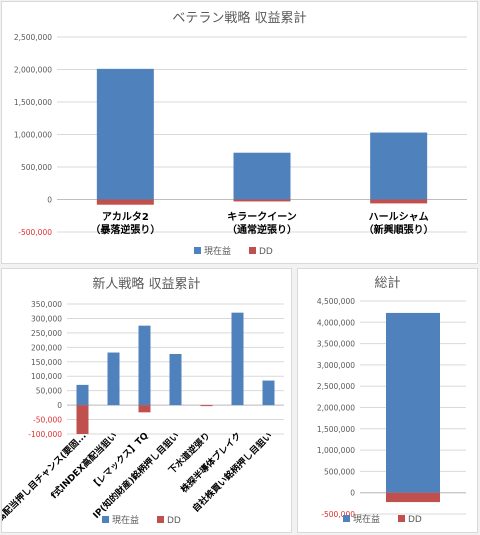 Image resolution: width=480 pixels, height=535 pixels. What do you see at coordinates (49, 391) in the screenshot?
I see `y-tick-label: 50,000` at bounding box center [49, 391].